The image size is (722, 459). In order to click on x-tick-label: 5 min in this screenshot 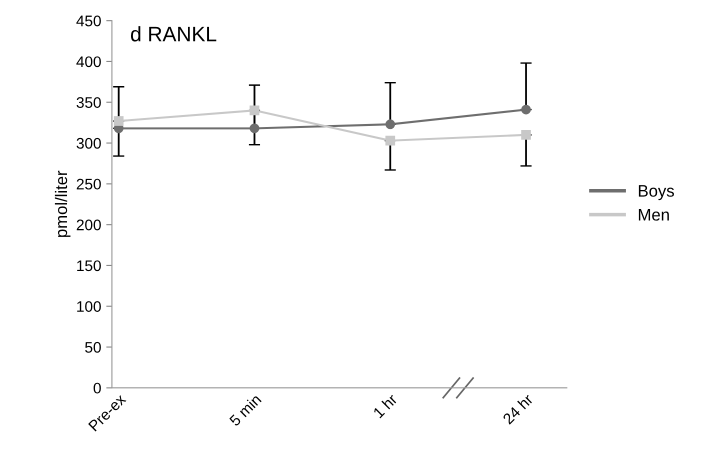, I will do `click(245, 410)`.